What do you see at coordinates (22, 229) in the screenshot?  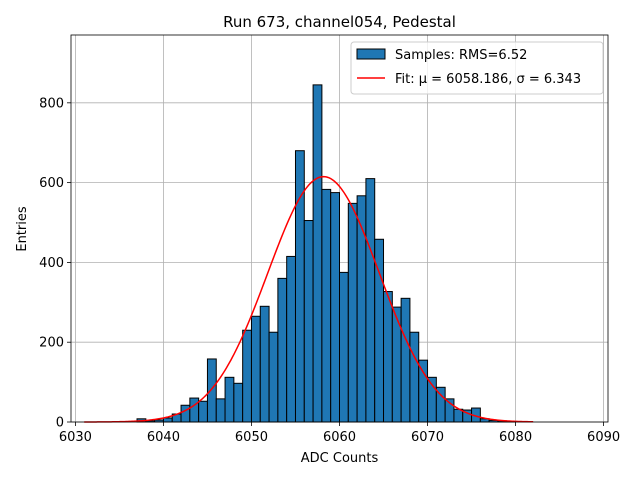 I see `y-axis-label: Entries` at bounding box center [22, 229].